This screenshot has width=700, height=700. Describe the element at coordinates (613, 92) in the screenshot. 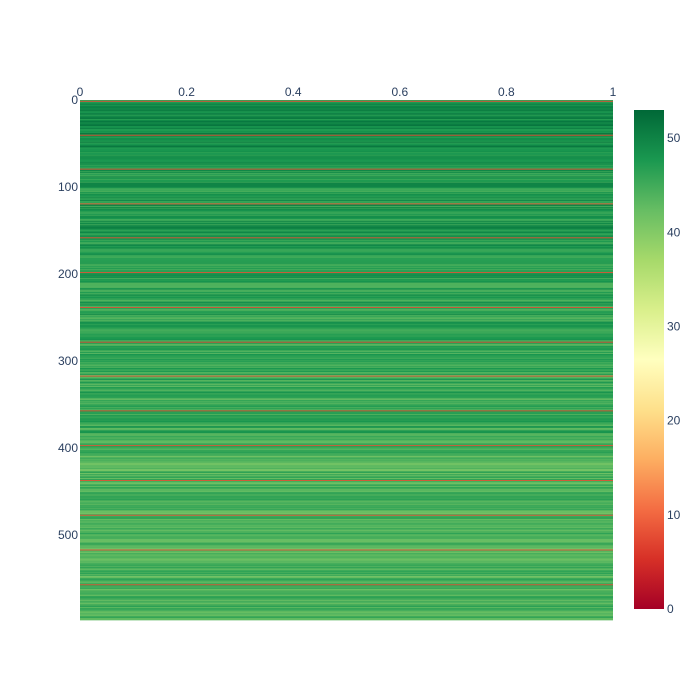

I see `x-tick-label: 1` at that location.